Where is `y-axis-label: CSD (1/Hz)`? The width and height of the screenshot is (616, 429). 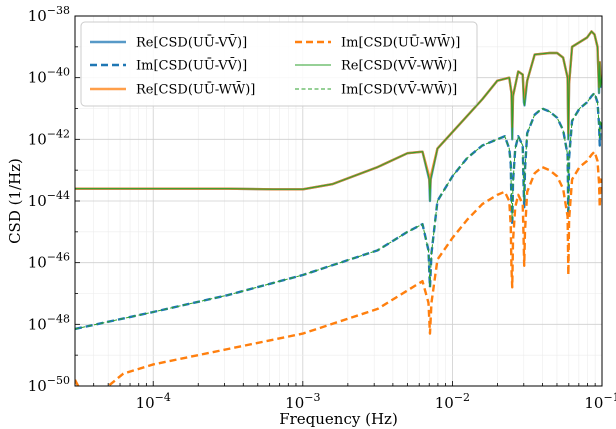 y-axis-label: CSD (1/Hz) is located at coordinates (15, 201).